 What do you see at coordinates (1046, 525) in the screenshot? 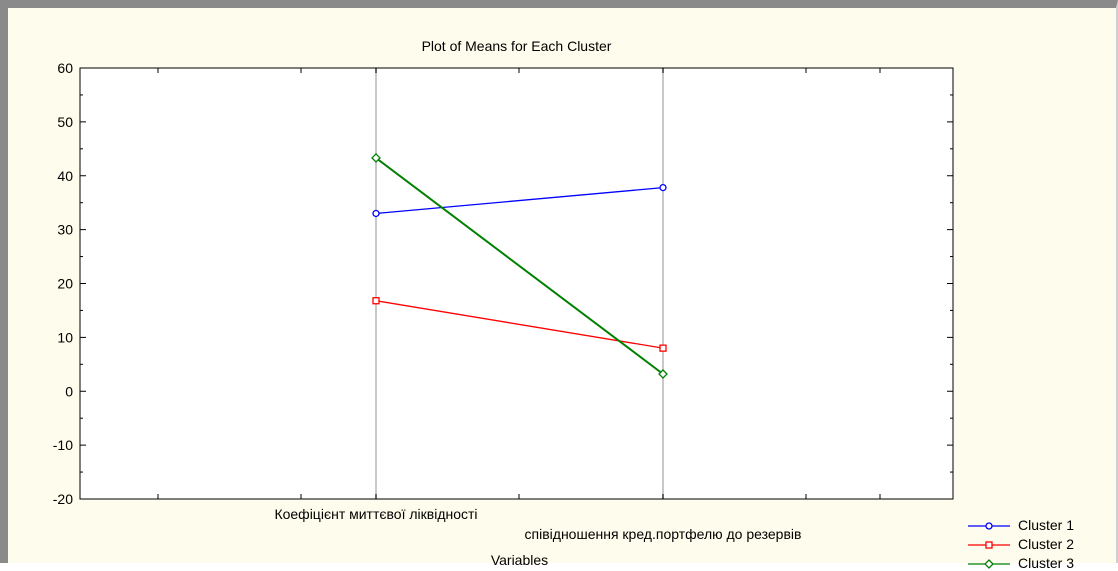
I see `legend-label: Cluster 1` at bounding box center [1046, 525].